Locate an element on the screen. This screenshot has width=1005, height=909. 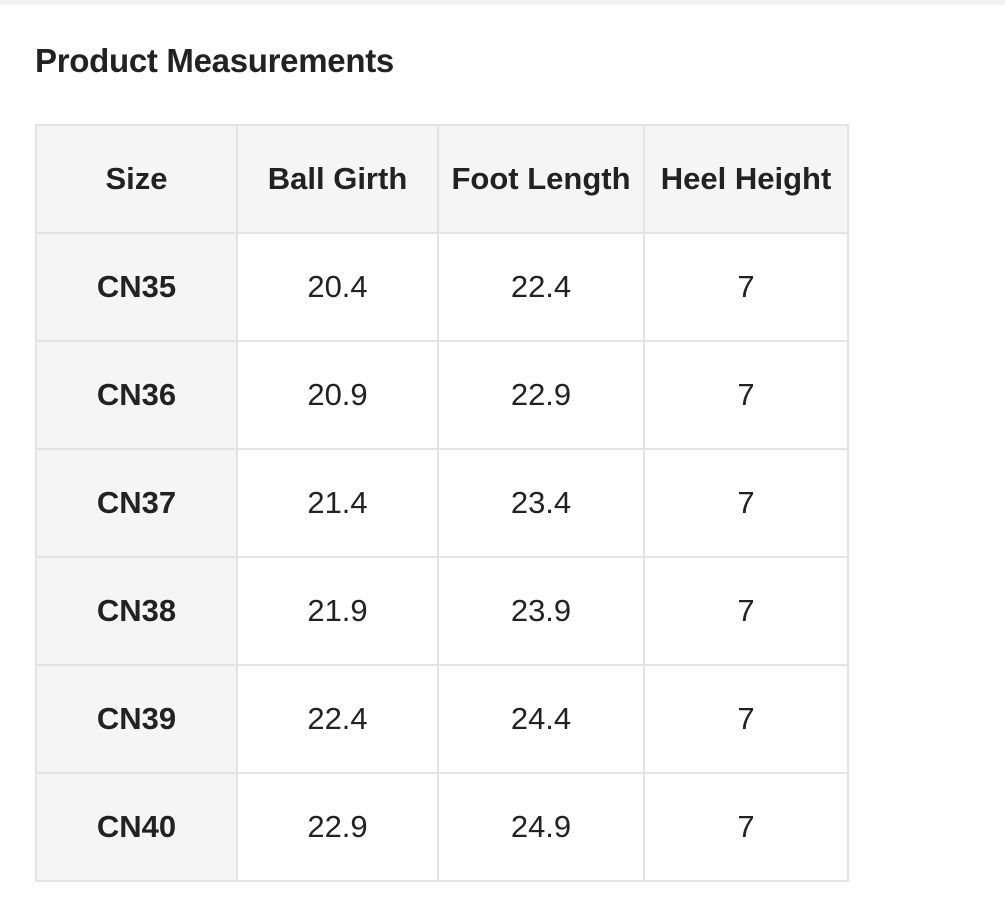
size-cell: CN36 is located at coordinates (136, 395).